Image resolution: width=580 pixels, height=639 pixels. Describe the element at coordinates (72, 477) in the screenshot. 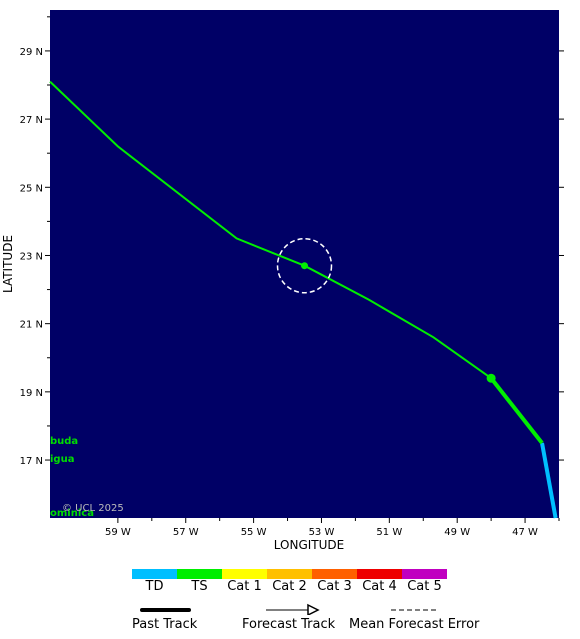

I see `place-labels: buda igua ominica` at that location.